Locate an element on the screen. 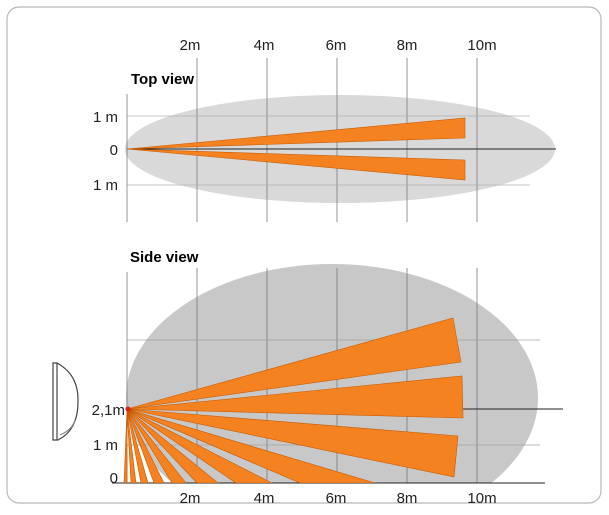 This screenshot has width=609, height=515. top-distance-label: 6m is located at coordinates (336, 45).